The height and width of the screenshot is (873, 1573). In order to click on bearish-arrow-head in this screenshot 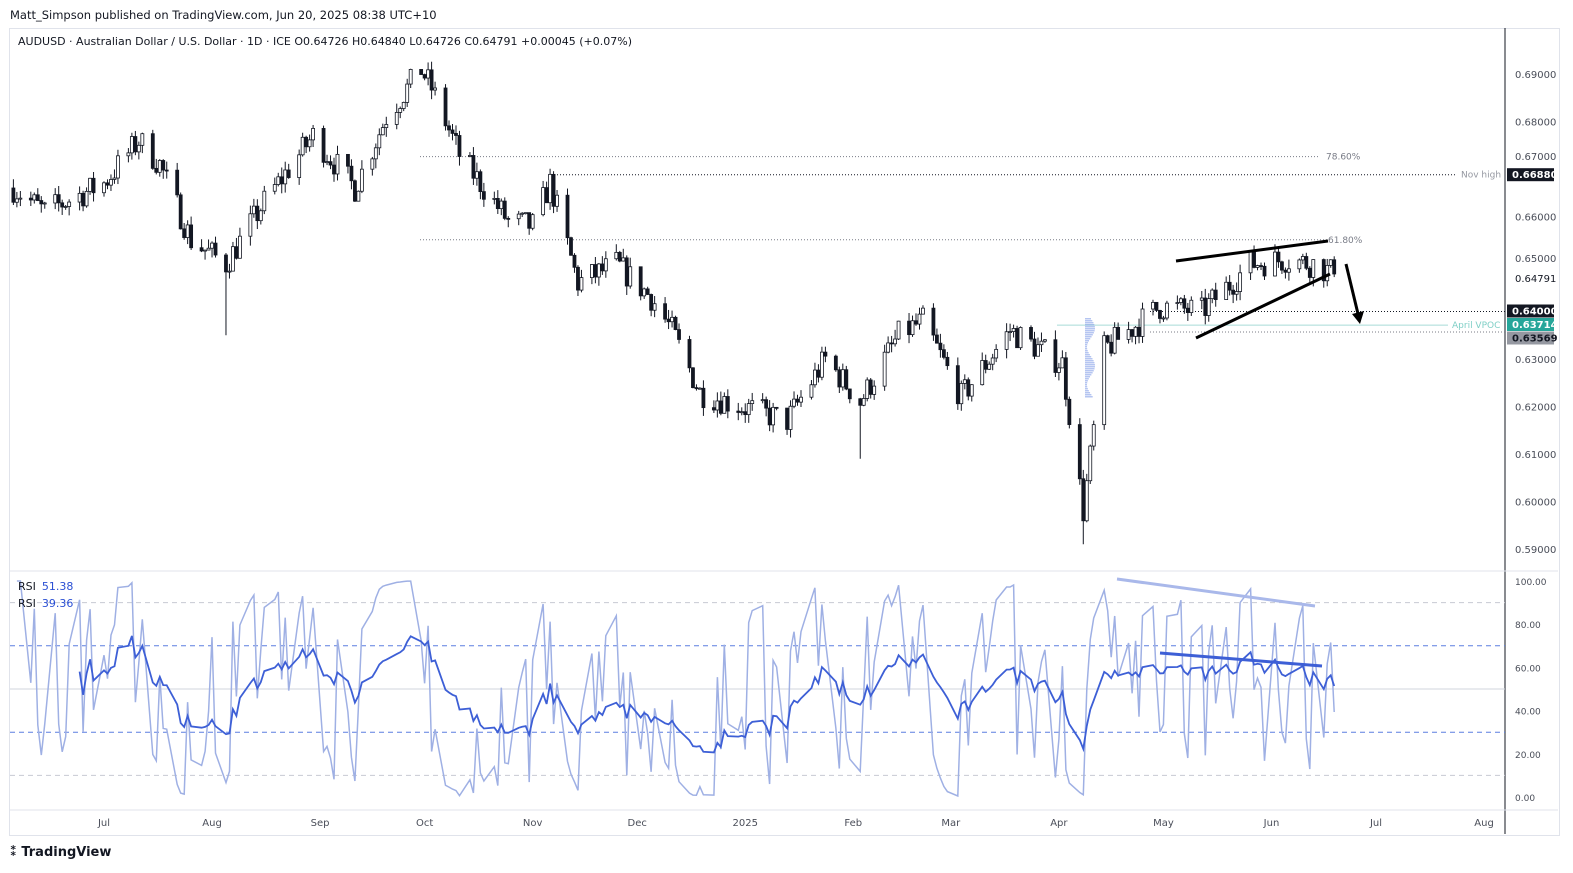, I will do `click(1358, 317)`.